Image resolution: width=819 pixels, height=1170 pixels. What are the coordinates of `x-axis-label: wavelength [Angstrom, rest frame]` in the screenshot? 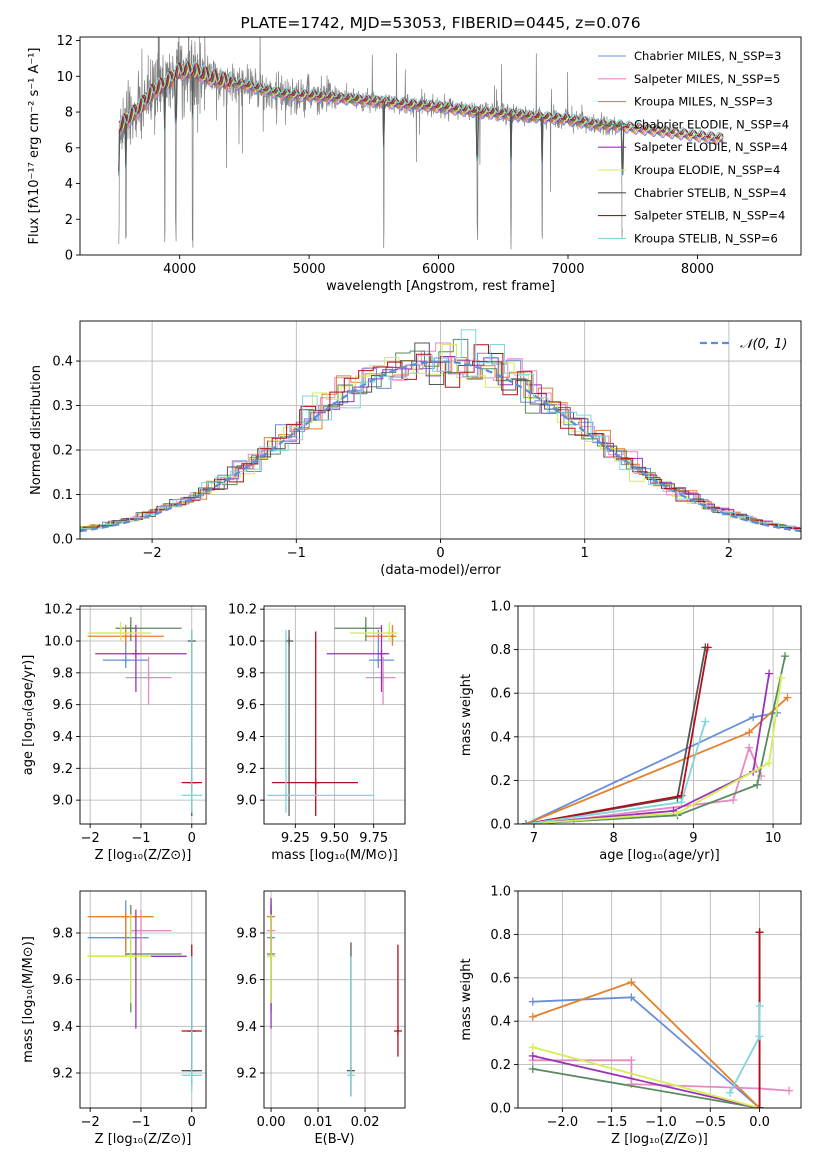 It's located at (440, 286).